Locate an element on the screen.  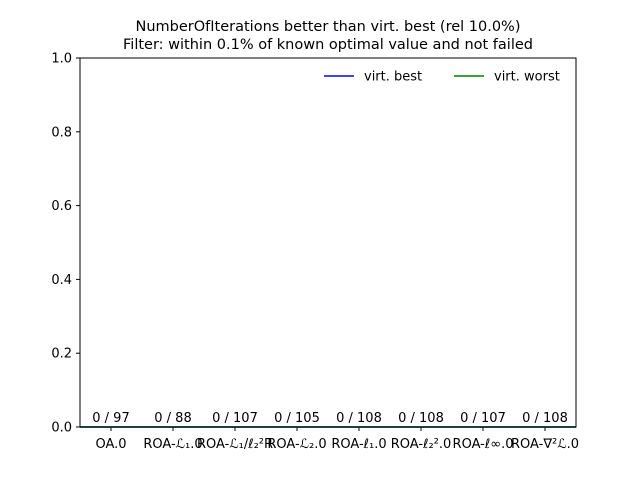
y-tick-label: 0.2 is located at coordinates (61, 354).